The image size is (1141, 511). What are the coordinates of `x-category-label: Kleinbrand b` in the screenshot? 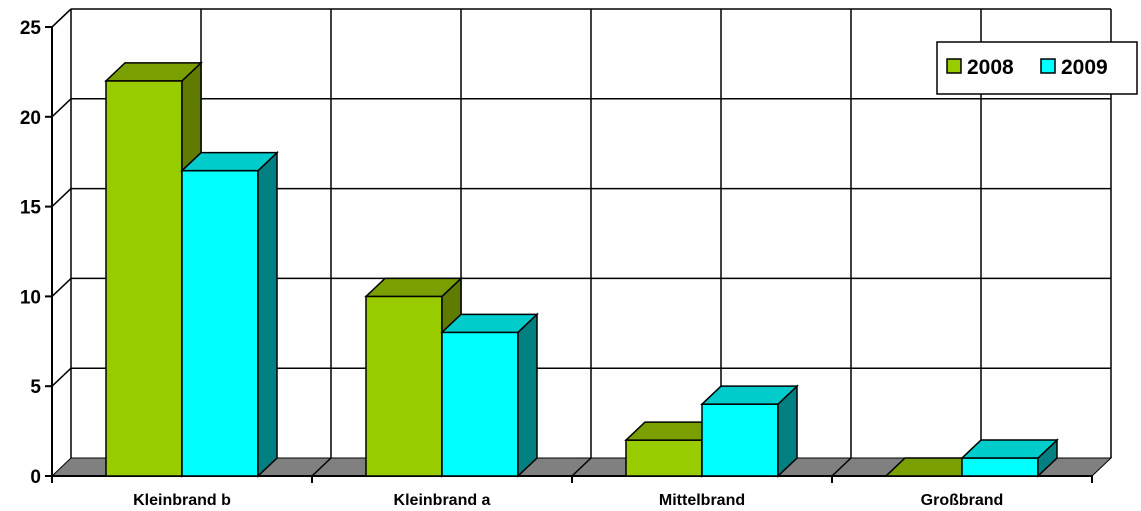 It's located at (182, 500).